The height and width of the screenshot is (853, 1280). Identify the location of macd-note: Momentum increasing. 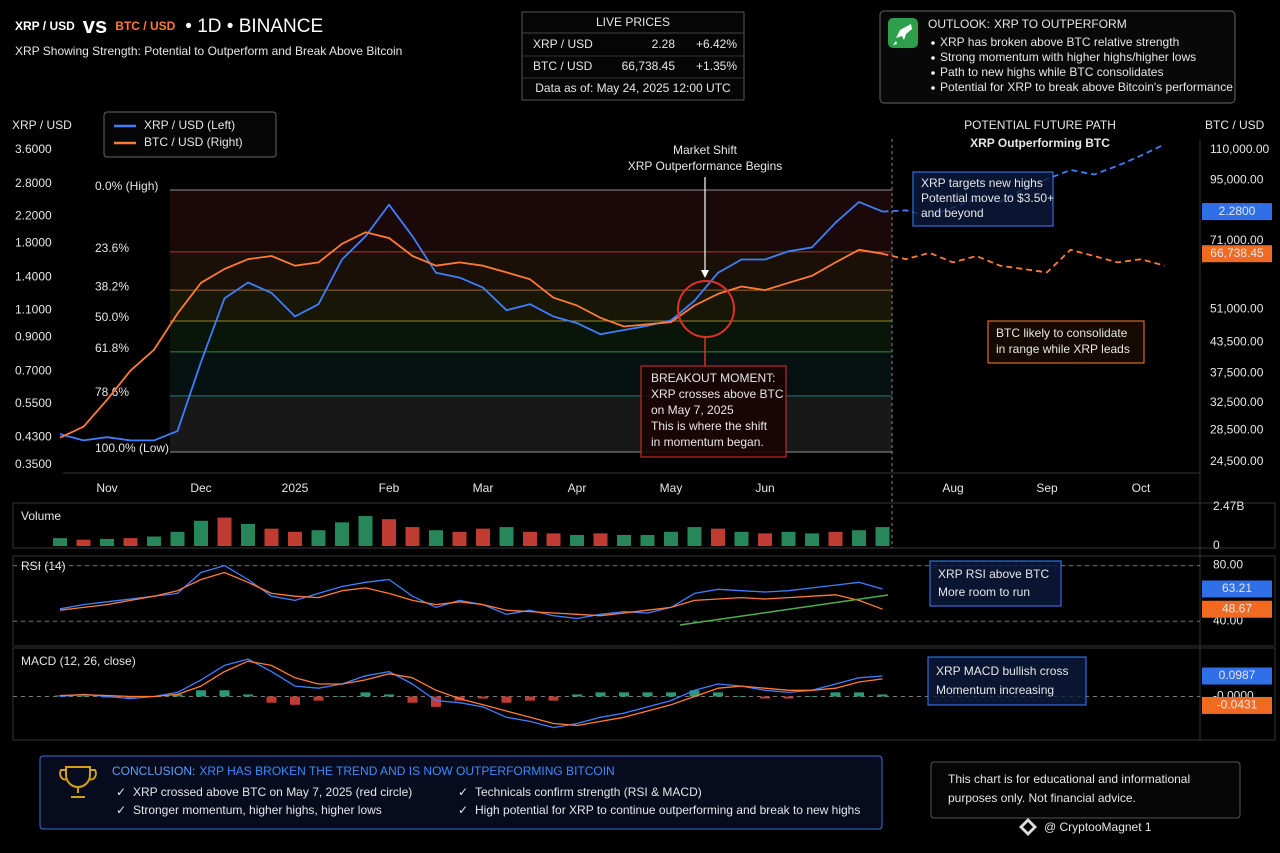
(995, 690).